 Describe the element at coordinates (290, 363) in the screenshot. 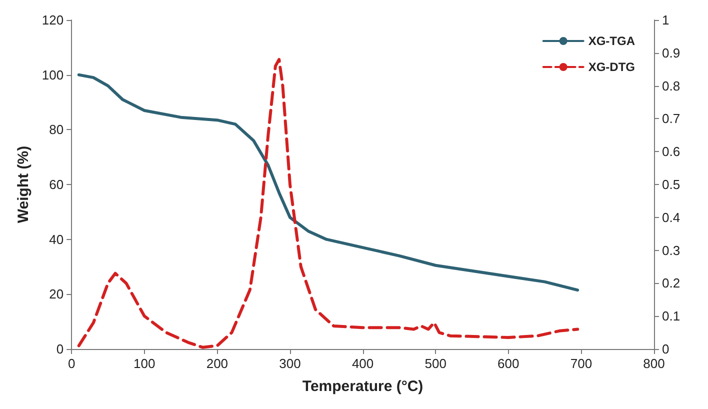

I see `x-tick-label: 300` at that location.